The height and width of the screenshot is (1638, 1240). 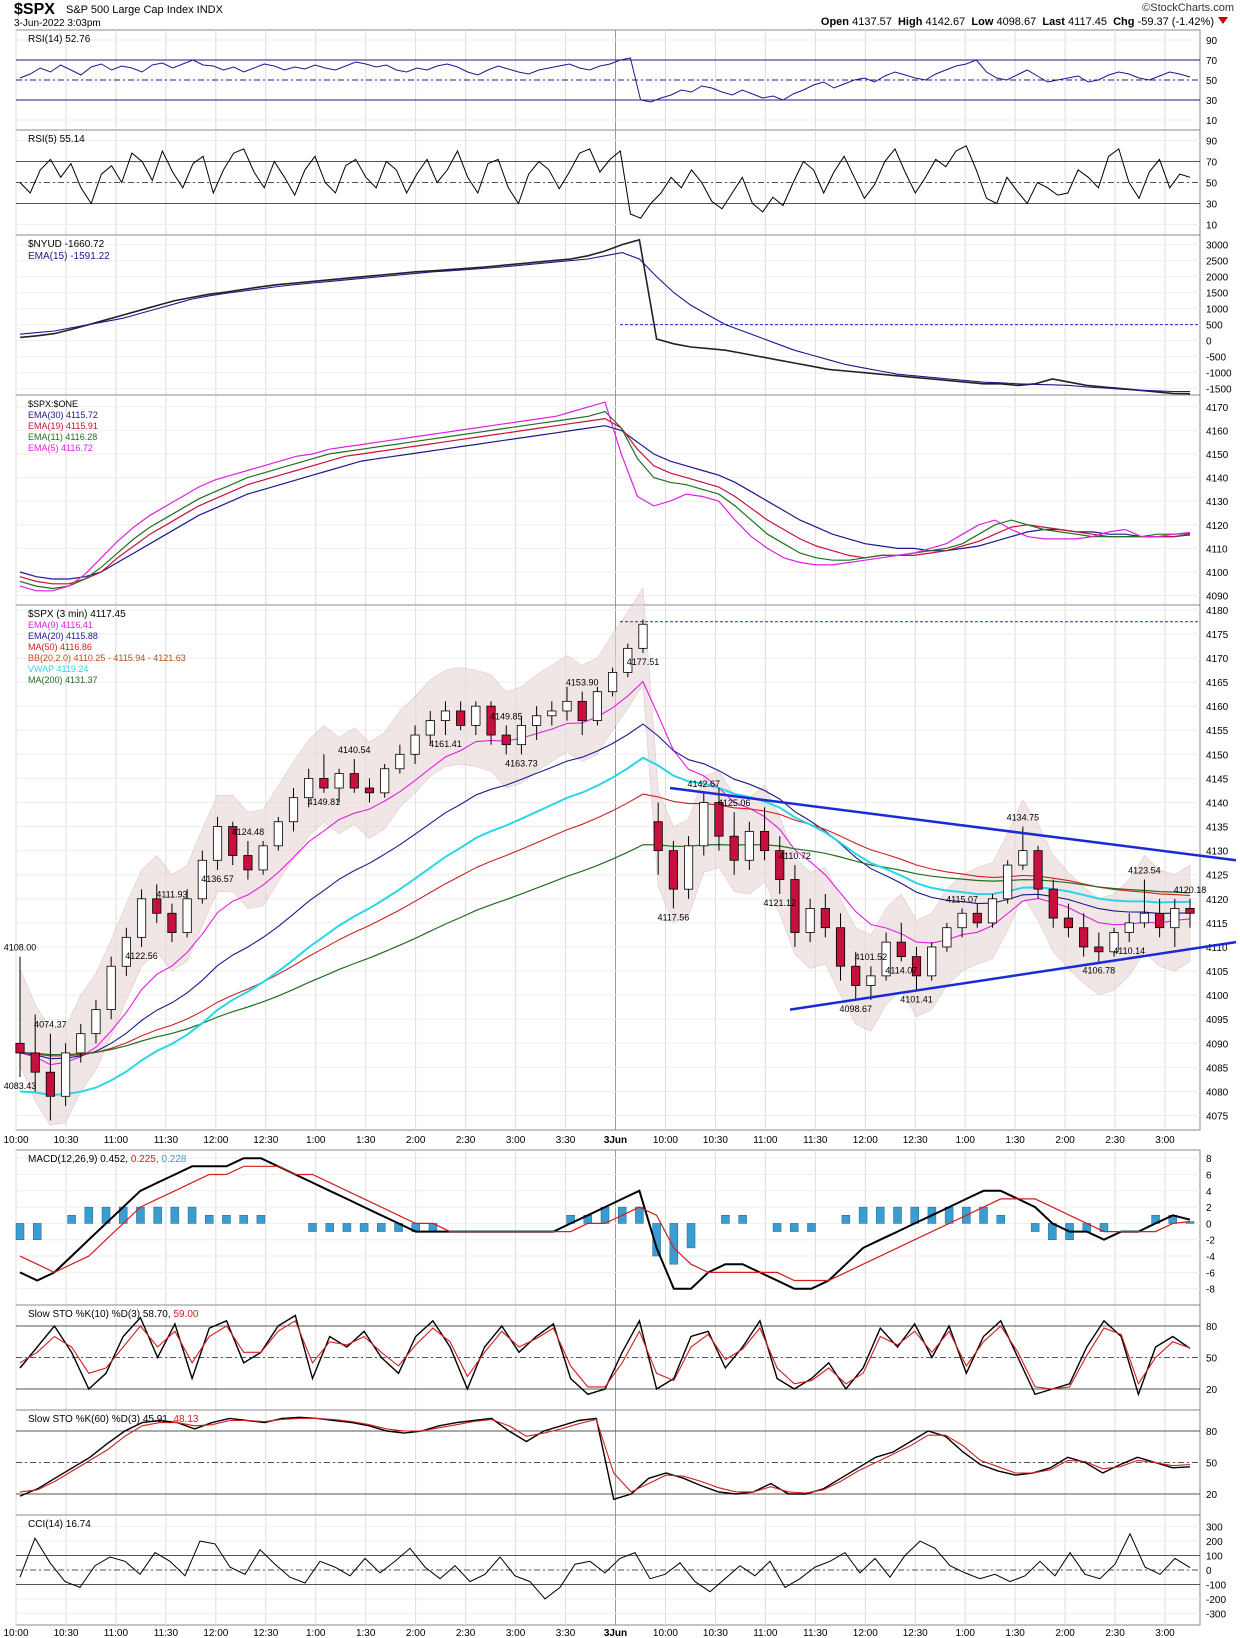 What do you see at coordinates (615, 1633) in the screenshot?
I see `x-tick-label-bottom: 3Jun` at bounding box center [615, 1633].